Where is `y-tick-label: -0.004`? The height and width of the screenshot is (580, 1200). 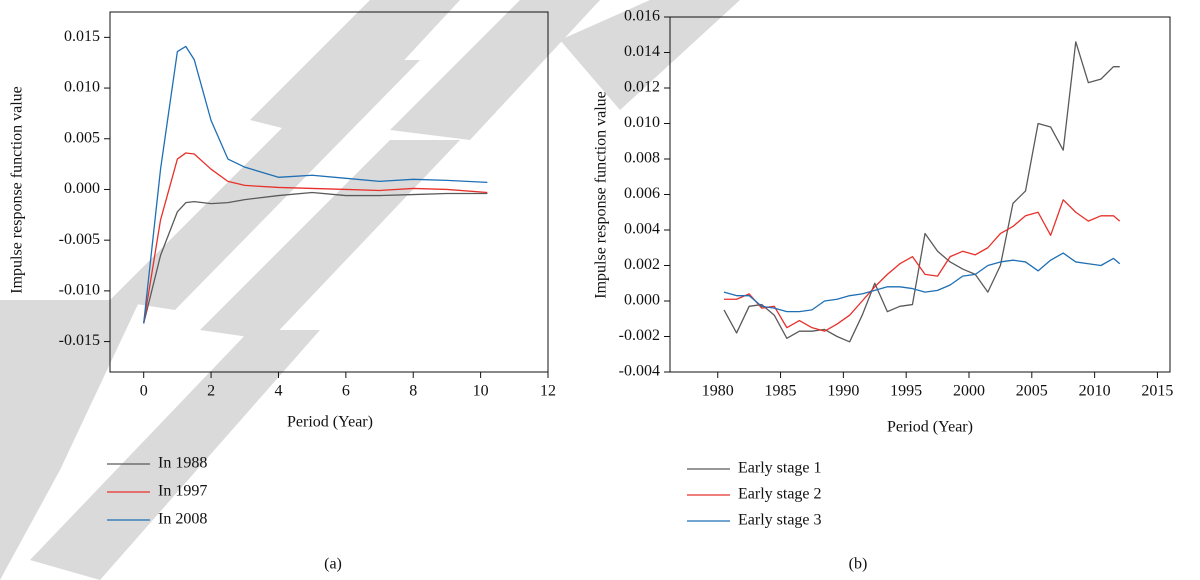 y-tick-label: -0.004 is located at coordinates (639, 371).